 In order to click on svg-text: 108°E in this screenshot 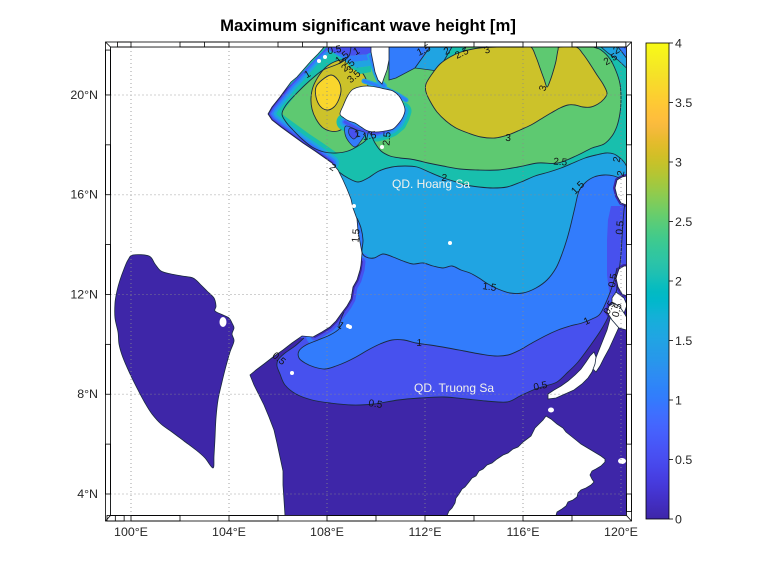, I will do `click(327, 532)`.